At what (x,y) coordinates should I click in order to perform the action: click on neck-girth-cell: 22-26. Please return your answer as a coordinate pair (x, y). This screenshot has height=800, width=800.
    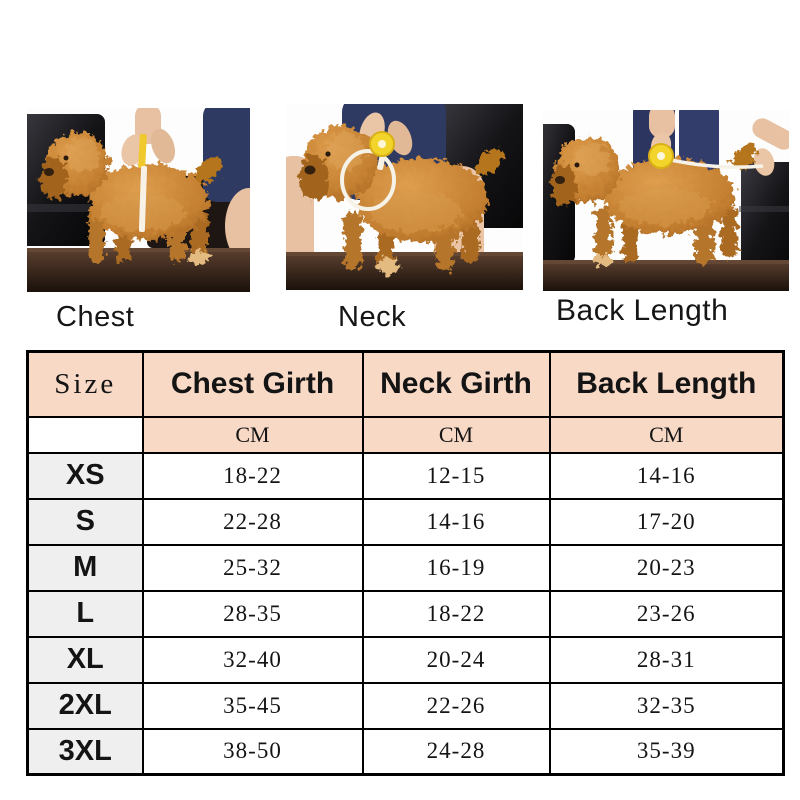
    Looking at the image, I should click on (456, 705).